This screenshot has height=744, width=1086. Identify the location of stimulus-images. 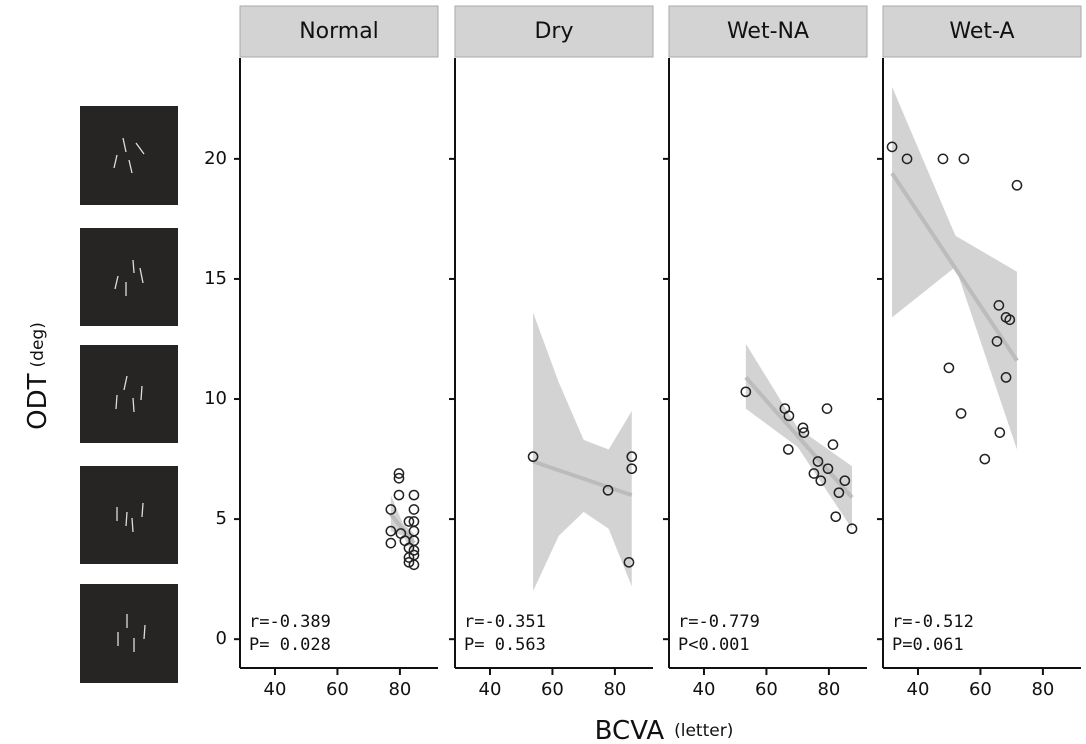
(129, 394).